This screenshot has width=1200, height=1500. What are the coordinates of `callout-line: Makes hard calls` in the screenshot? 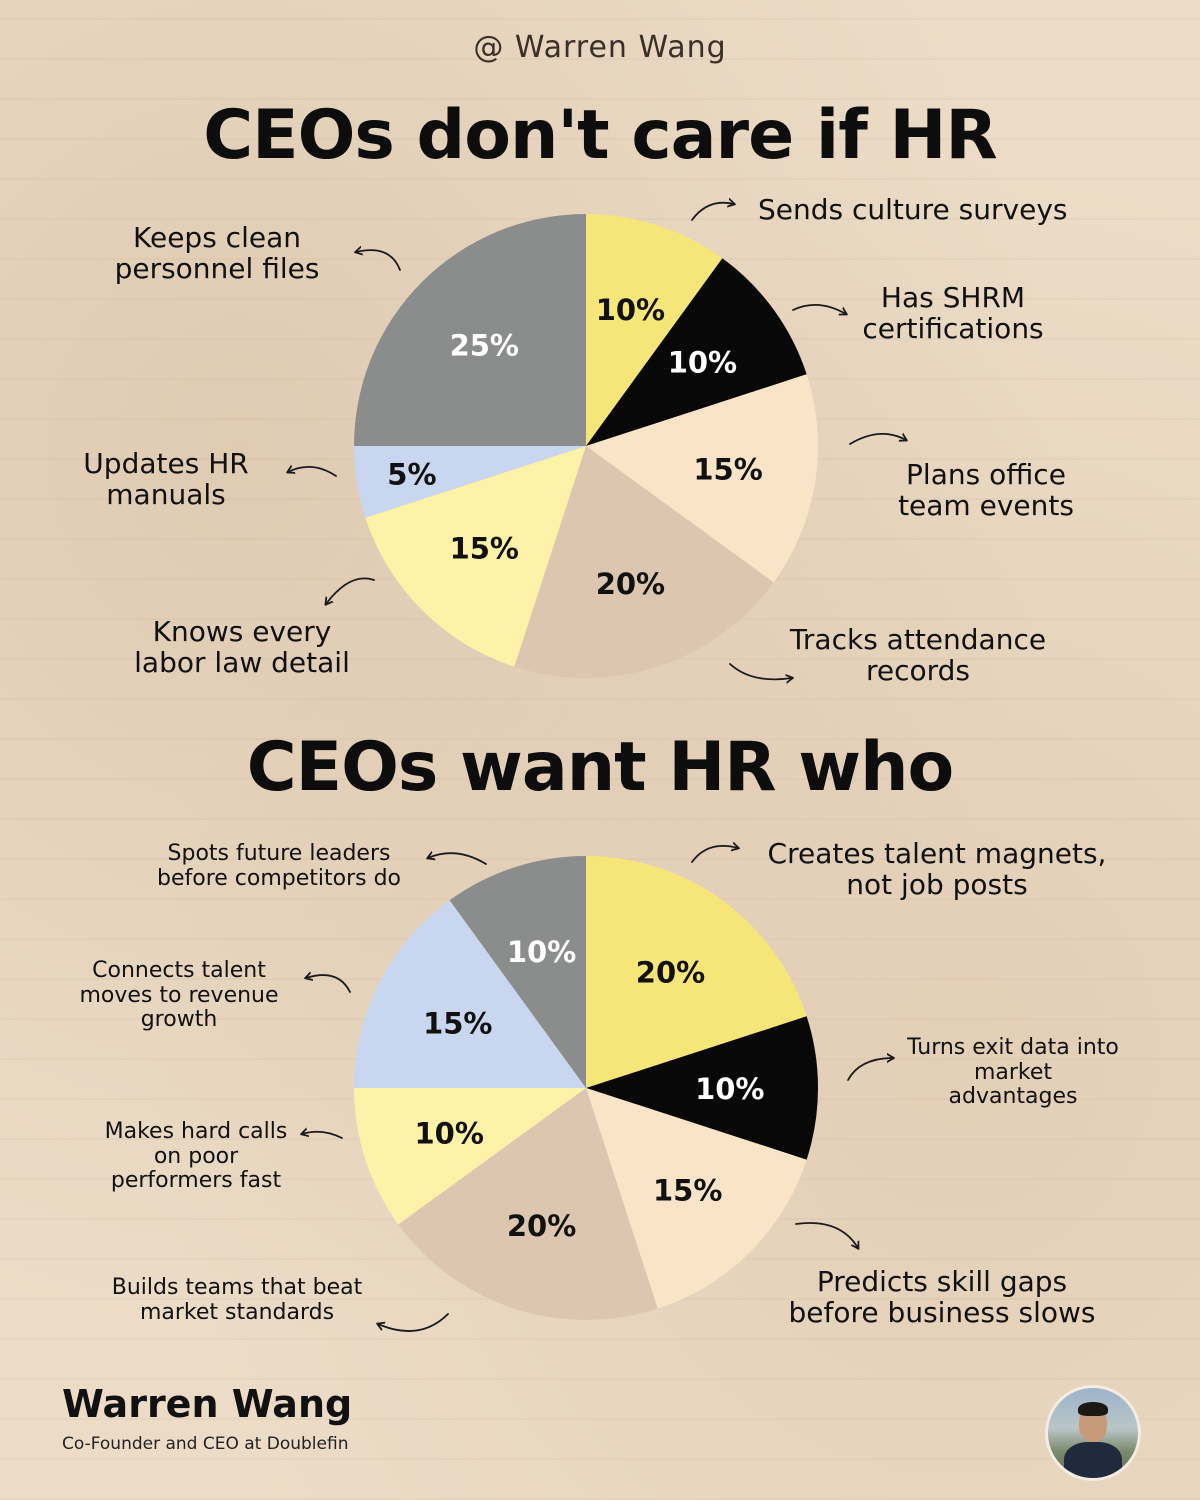 It's located at (196, 1131).